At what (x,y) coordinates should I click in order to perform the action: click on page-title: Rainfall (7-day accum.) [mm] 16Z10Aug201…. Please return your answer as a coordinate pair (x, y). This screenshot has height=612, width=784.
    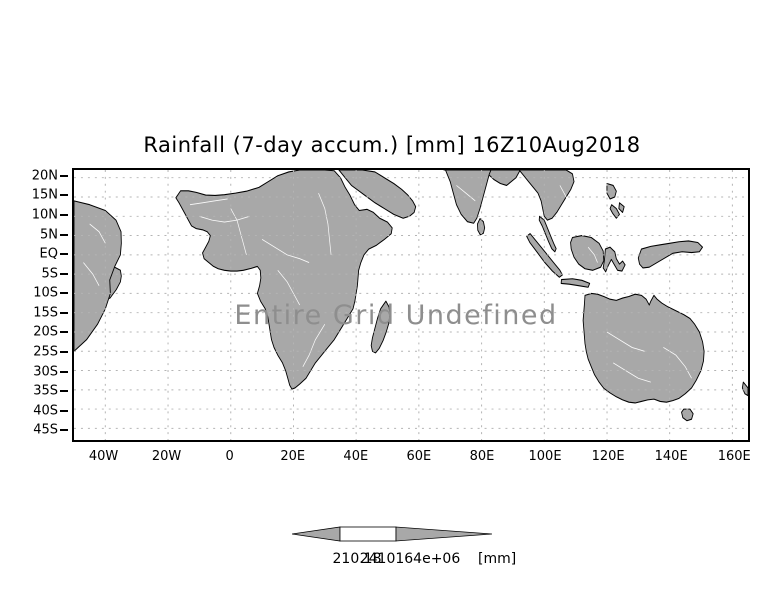
    Looking at the image, I should click on (392, 145).